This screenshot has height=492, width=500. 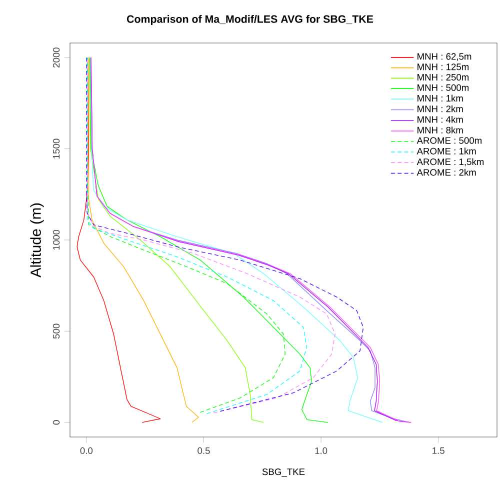 What do you see at coordinates (56, 148) in the screenshot?
I see `y-tick-label: 1500` at bounding box center [56, 148].